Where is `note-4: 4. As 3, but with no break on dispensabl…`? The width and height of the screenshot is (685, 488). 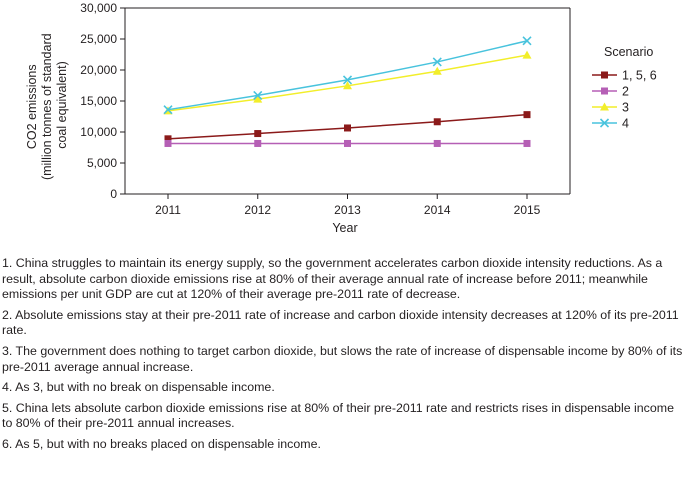
note-4: 4. As 3, but with no break on dispensabl… is located at coordinates (138, 387).